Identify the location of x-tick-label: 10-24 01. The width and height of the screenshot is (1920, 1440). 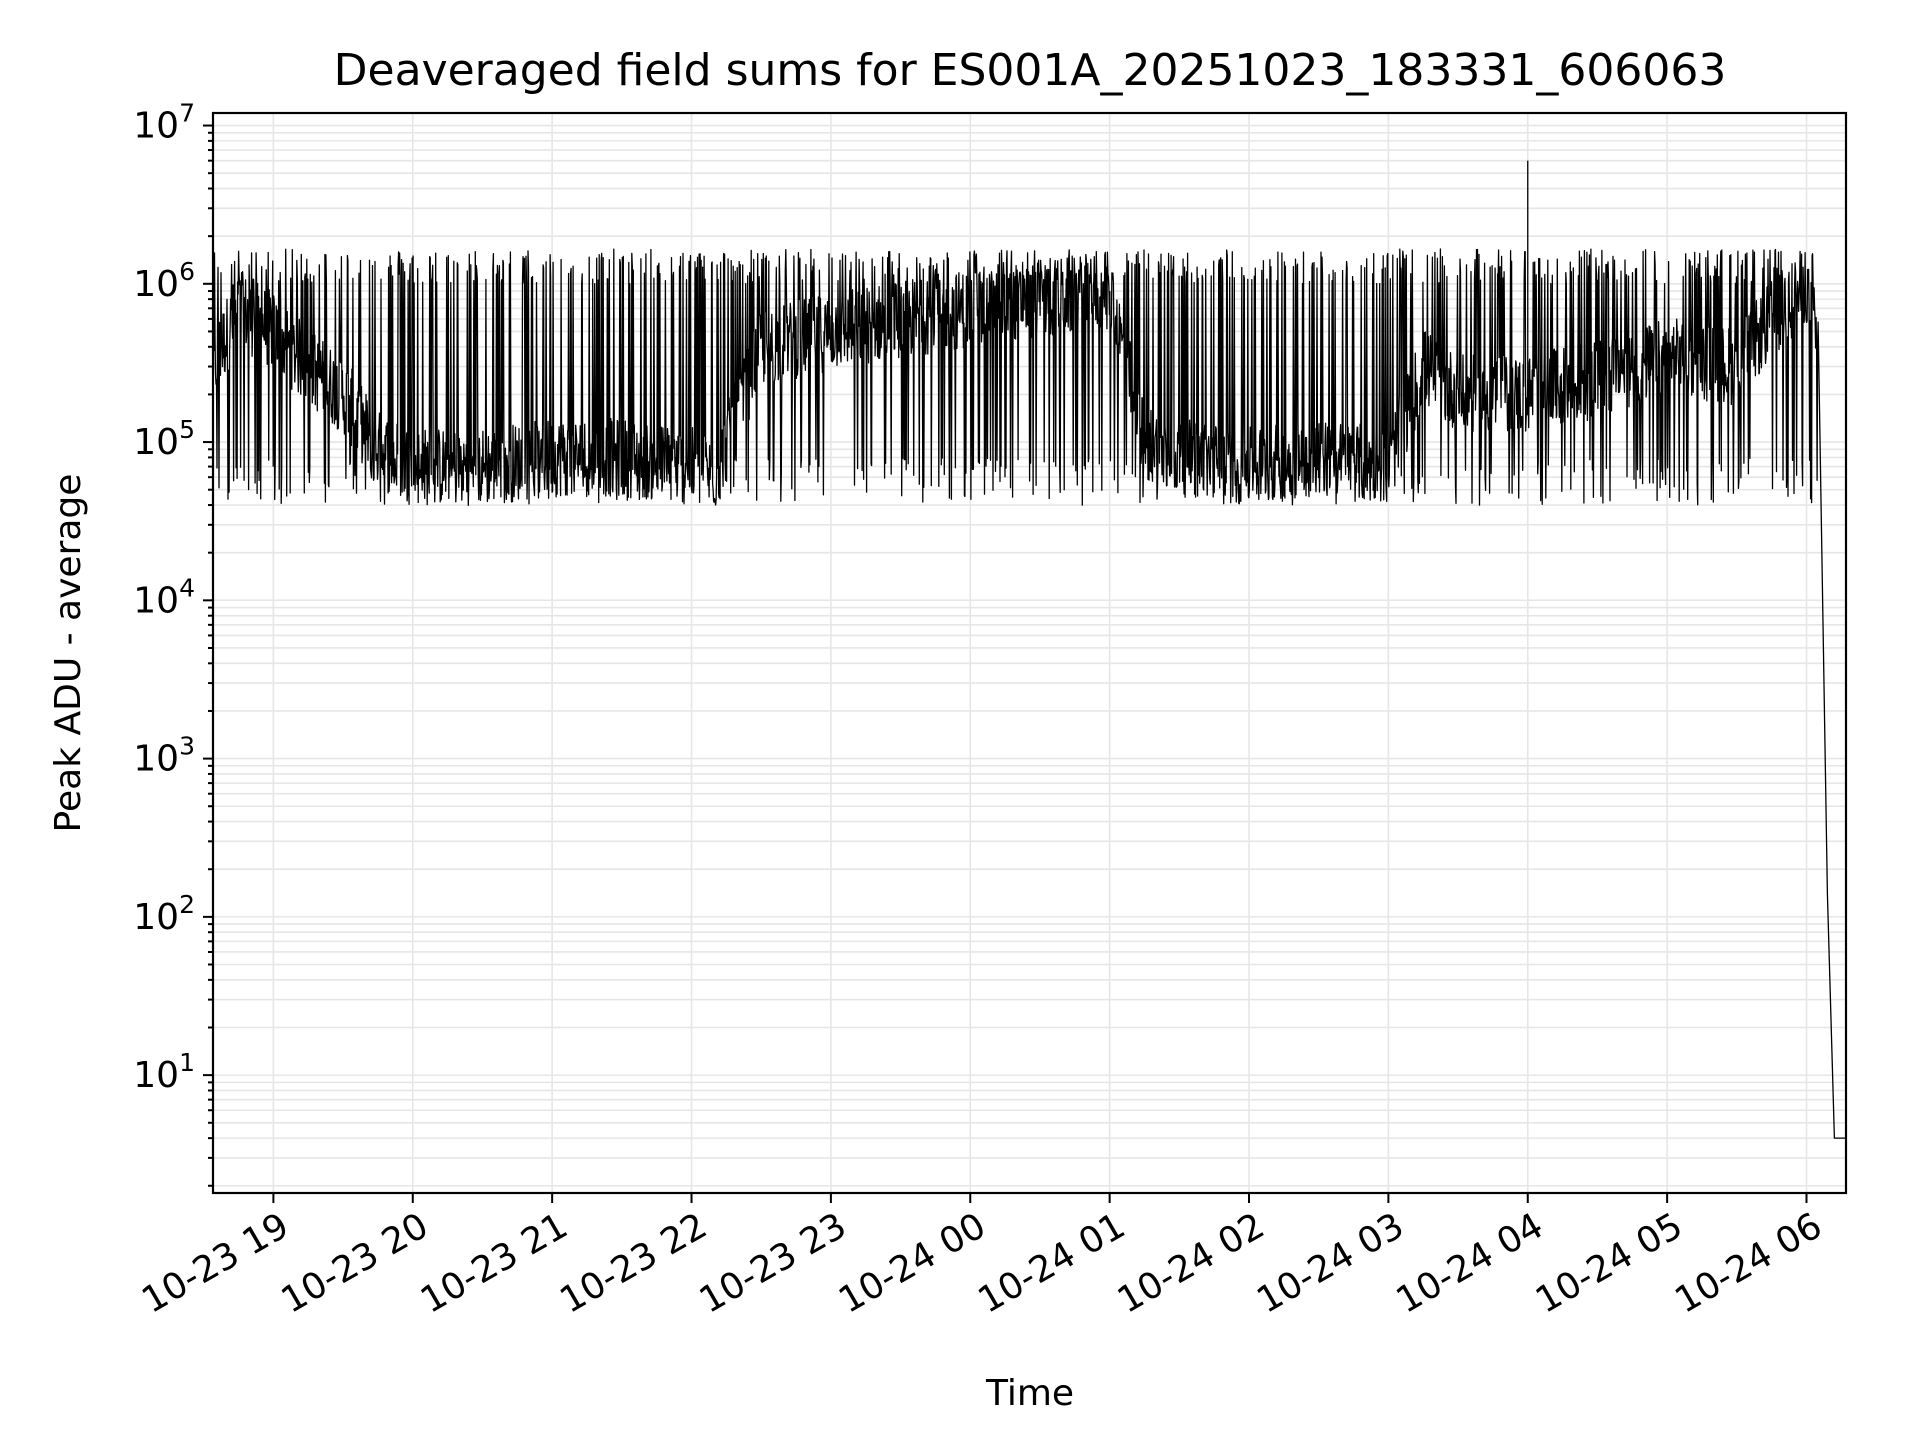
(1051, 1263).